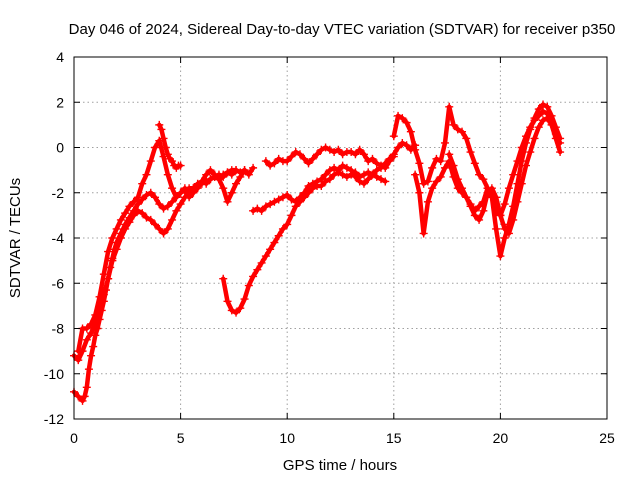 This screenshot has width=640, height=480. What do you see at coordinates (161, 246) in the screenshot?
I see `series-line` at bounding box center [161, 246].